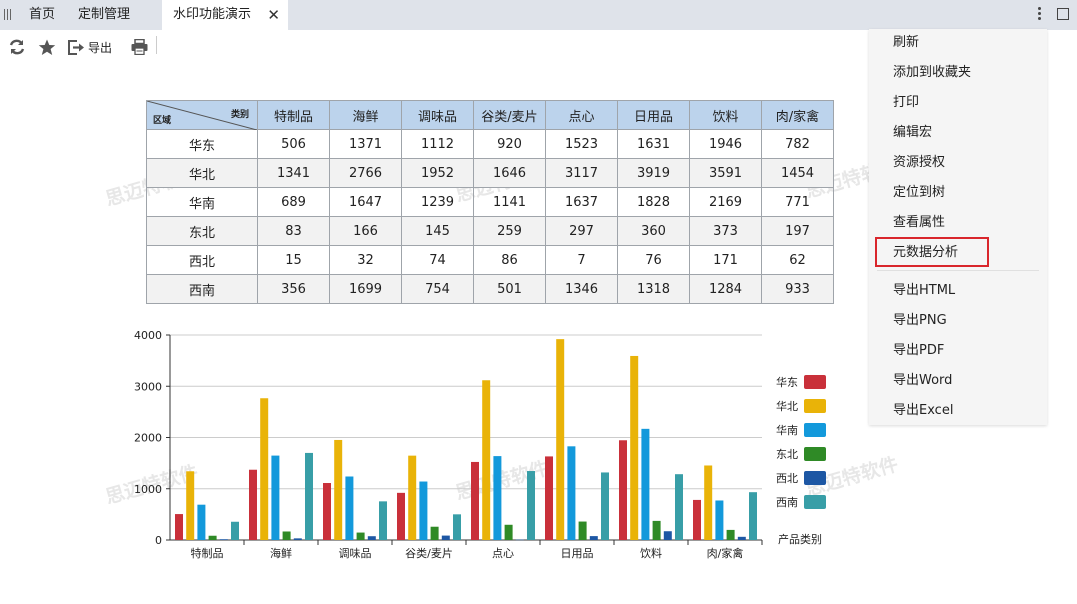 The image size is (1077, 604). I want to click on x-tick-label: 肉/家禽, so click(725, 553).